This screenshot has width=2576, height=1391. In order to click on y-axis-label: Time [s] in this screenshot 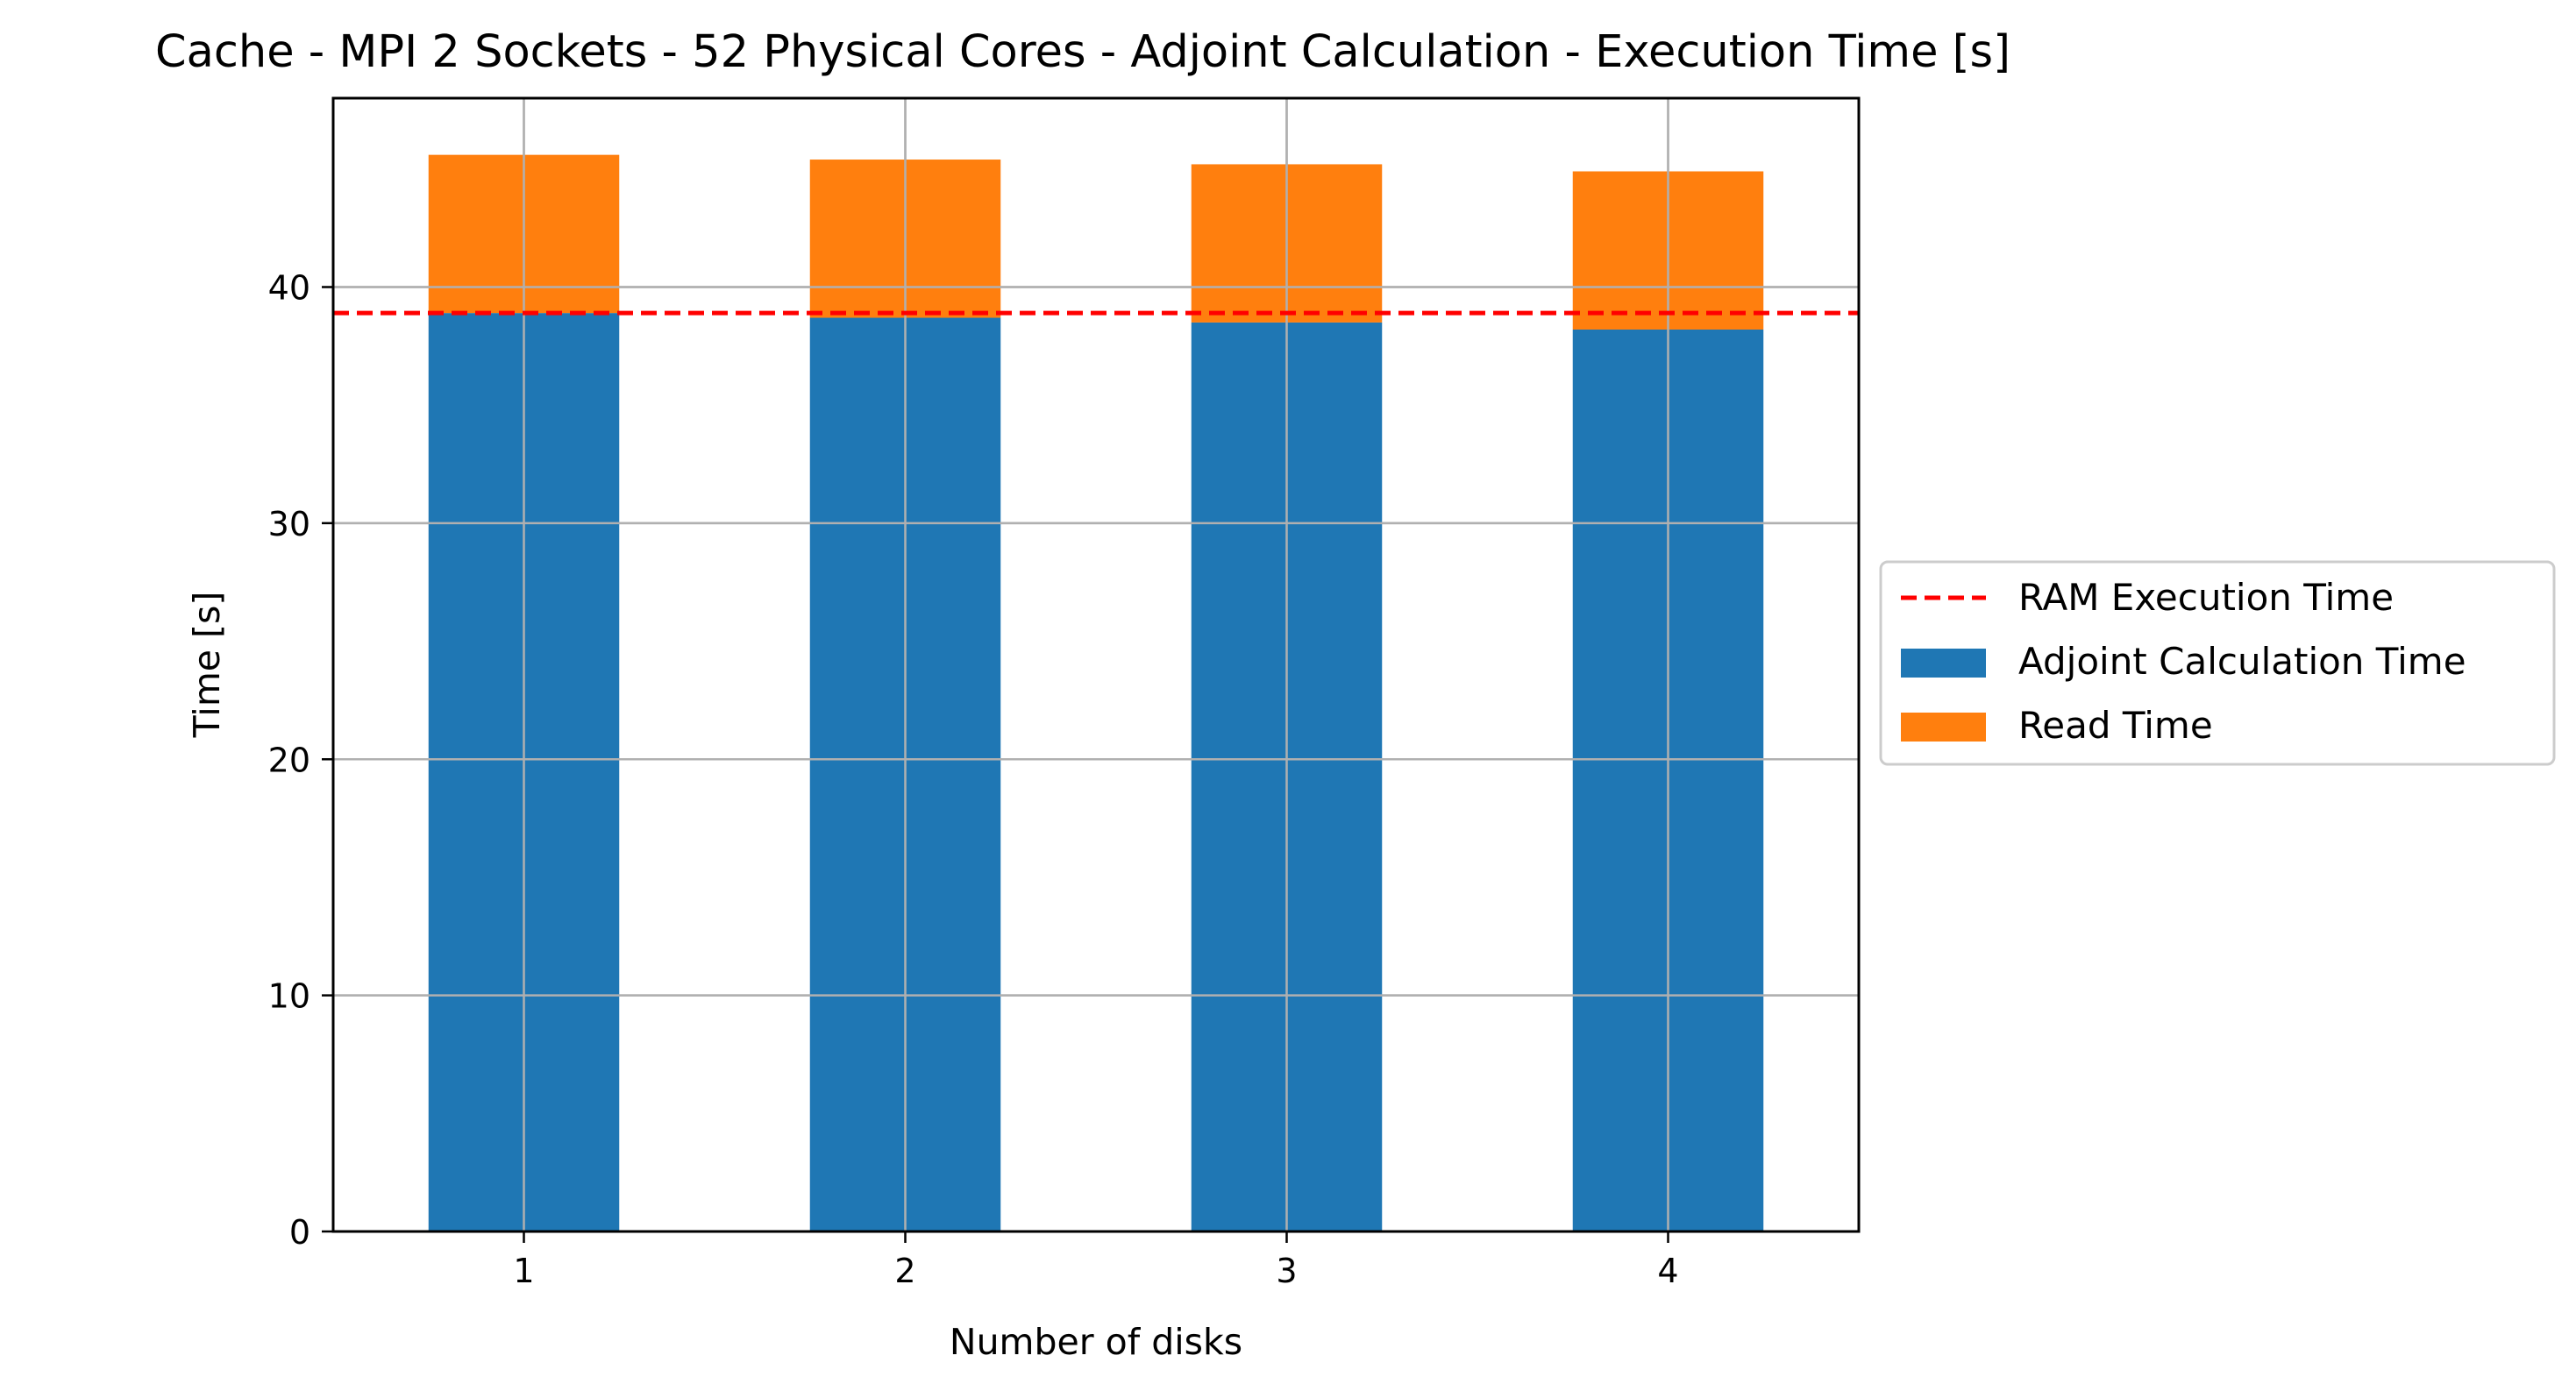, I will do `click(207, 665)`.